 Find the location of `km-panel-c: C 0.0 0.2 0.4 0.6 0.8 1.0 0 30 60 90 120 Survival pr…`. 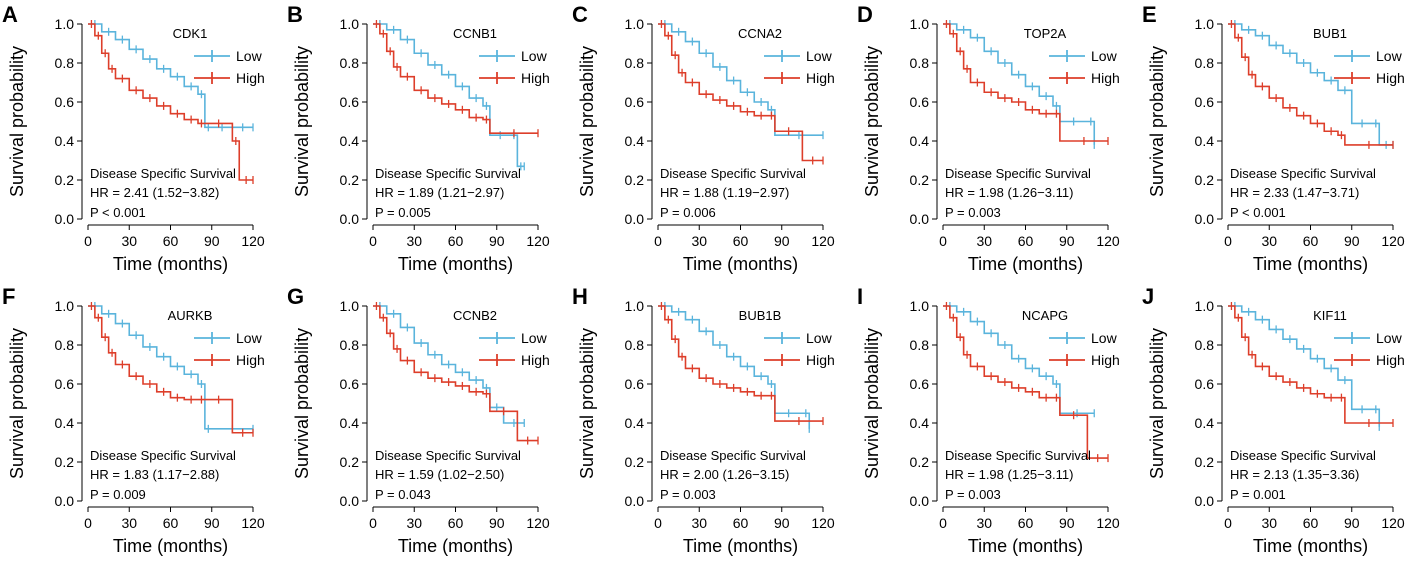

km-panel-c: C 0.0 0.2 0.4 0.6 0.8 1.0 0 30 60 90 120 Survival pr… is located at coordinates (703, 138).